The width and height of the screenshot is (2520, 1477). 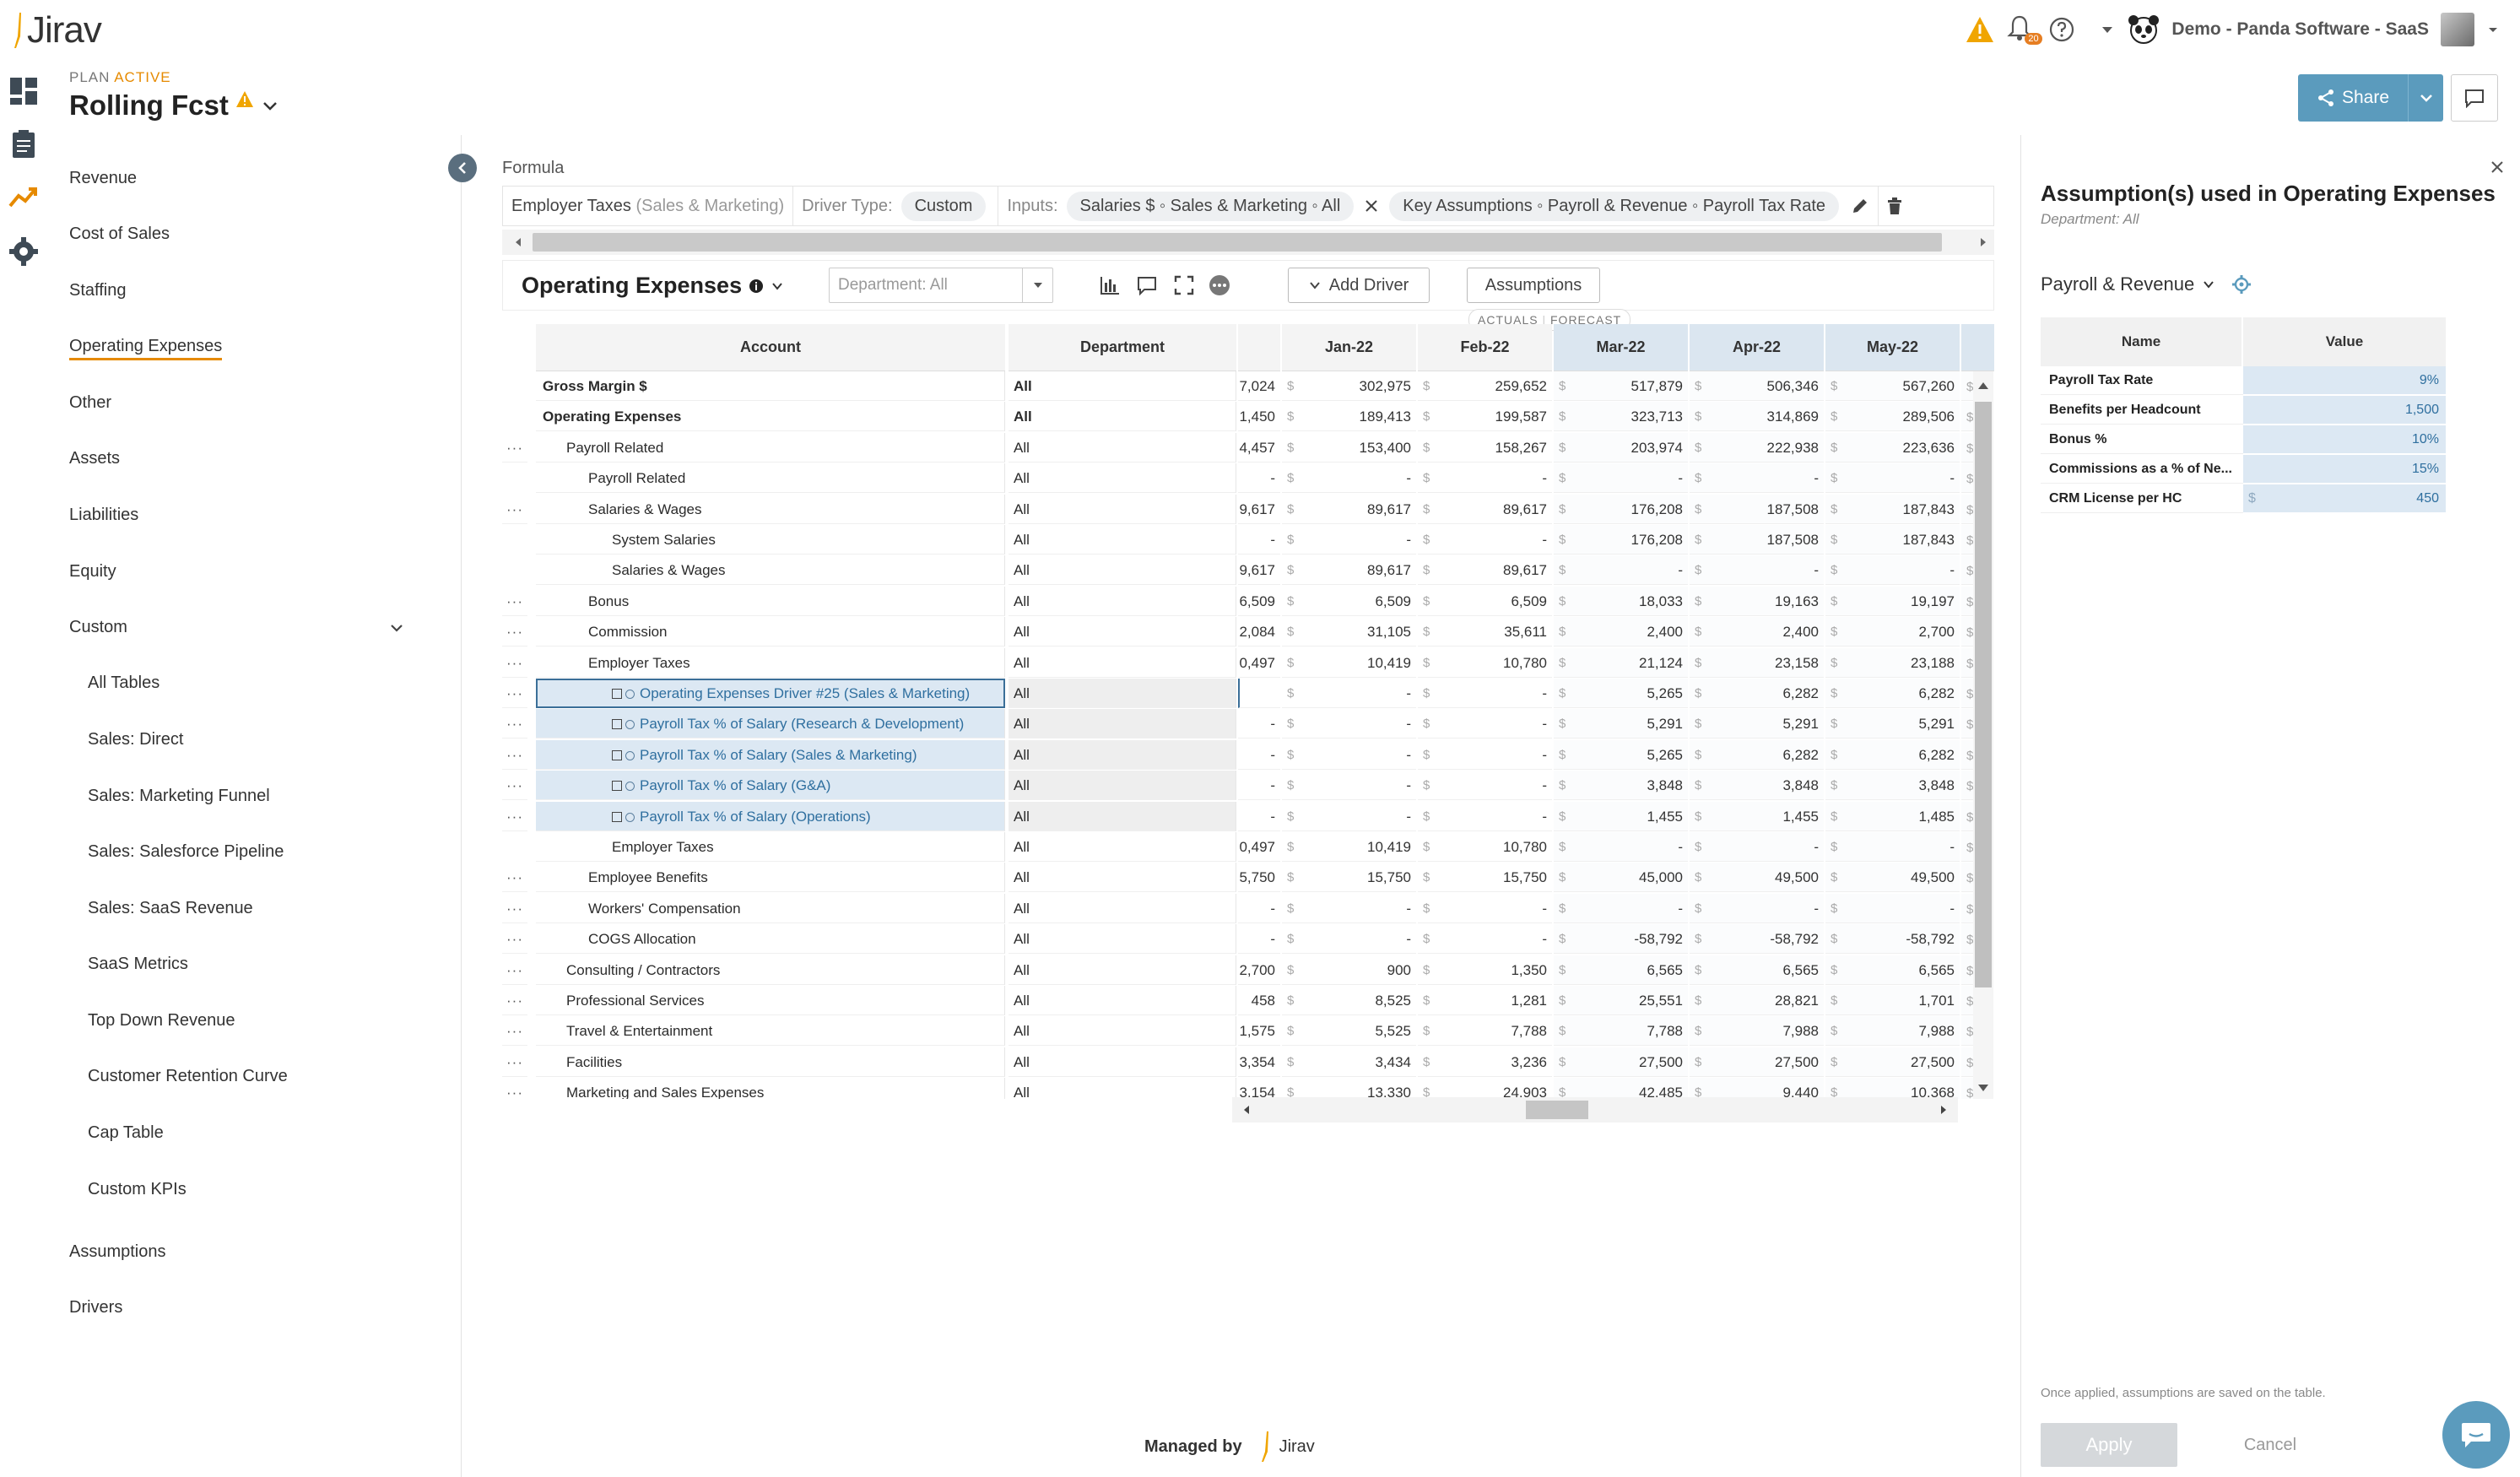 I want to click on sidebar-item-drivers: Drivers, so click(x=96, y=1307).